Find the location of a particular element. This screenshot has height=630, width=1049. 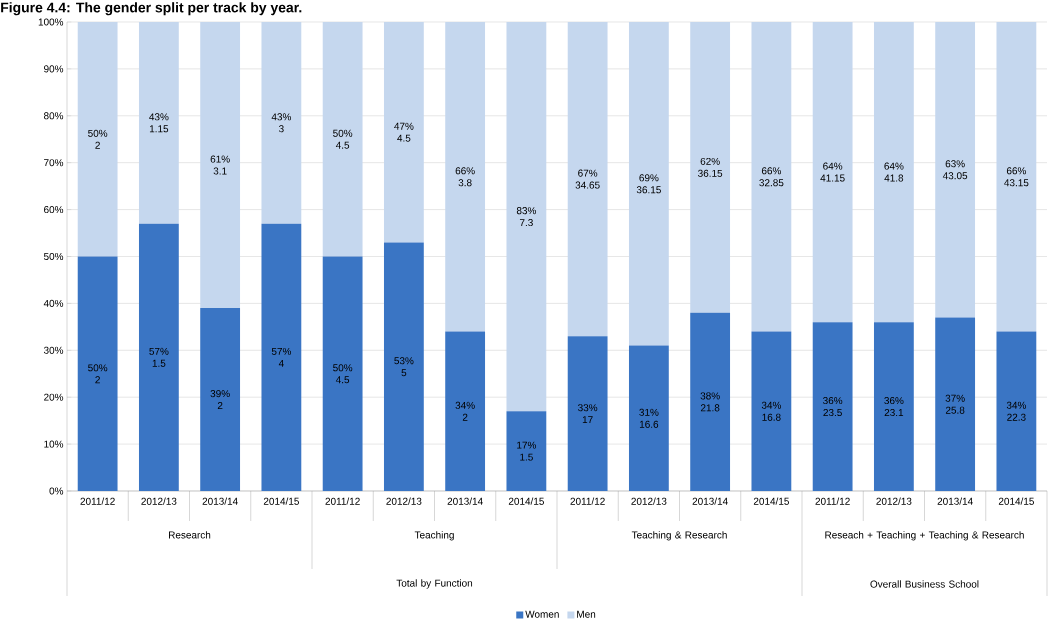

data-label: 64% 41.8 is located at coordinates (894, 172).